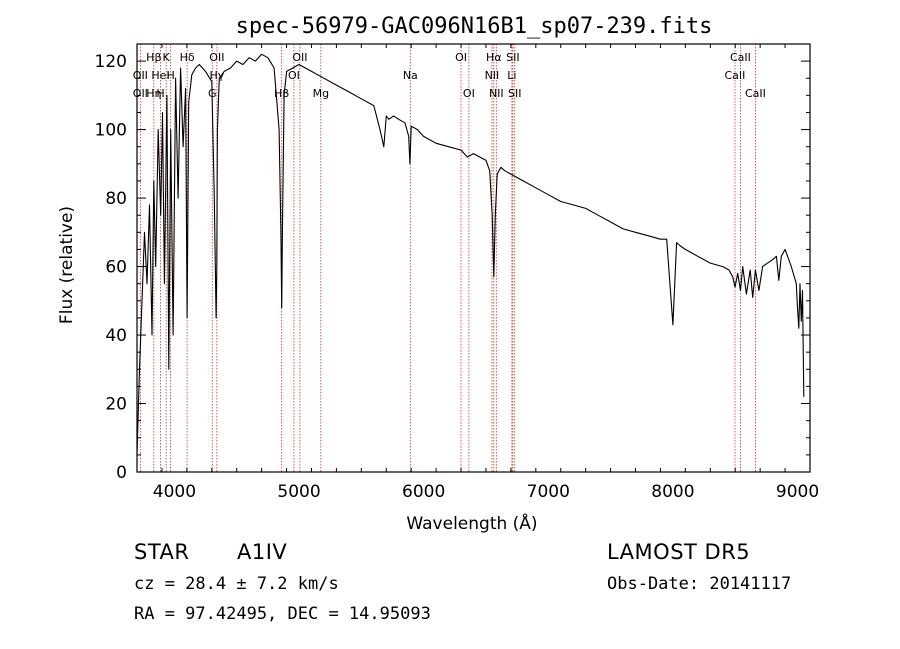 This screenshot has height=649, width=900. Describe the element at coordinates (410, 75) in the screenshot. I see `marker-label: Na` at that location.